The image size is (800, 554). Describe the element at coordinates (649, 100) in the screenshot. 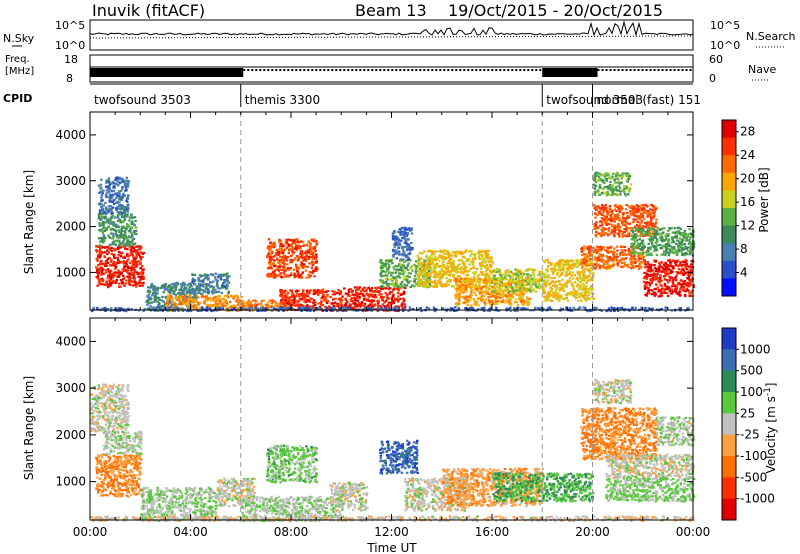

I see `cpid-segment-label: normal (fast) 151` at that location.